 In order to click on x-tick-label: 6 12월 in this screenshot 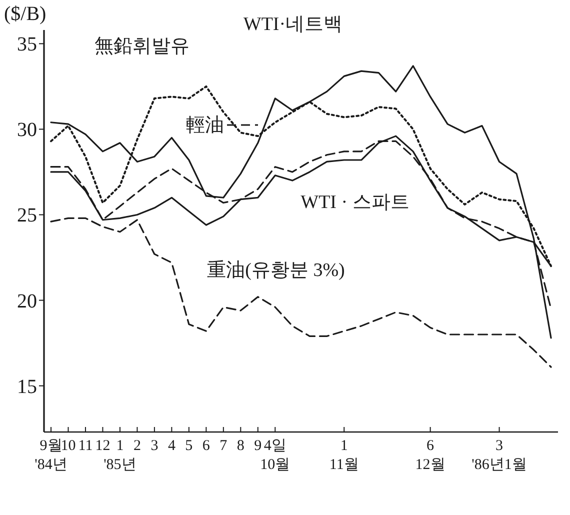, I will do `click(430, 455)`.